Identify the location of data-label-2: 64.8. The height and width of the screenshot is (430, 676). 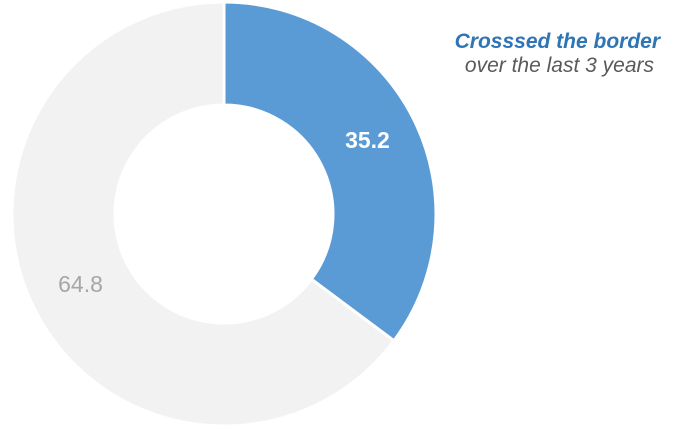
(80, 284).